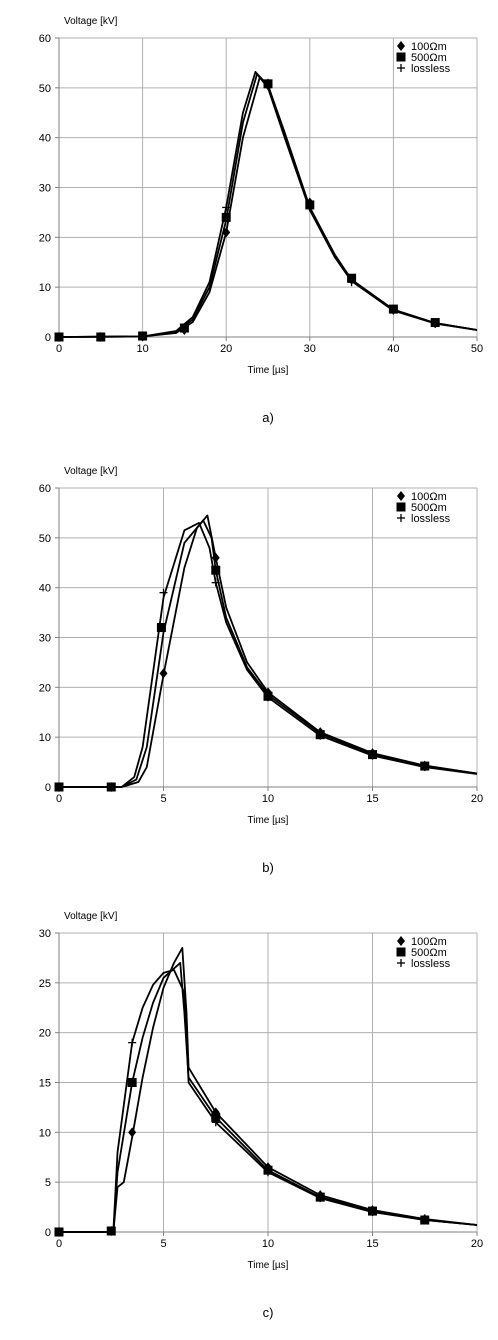 The width and height of the screenshot is (498, 1340). Describe the element at coordinates (268, 1312) in the screenshot. I see `figure-caption: c)` at that location.